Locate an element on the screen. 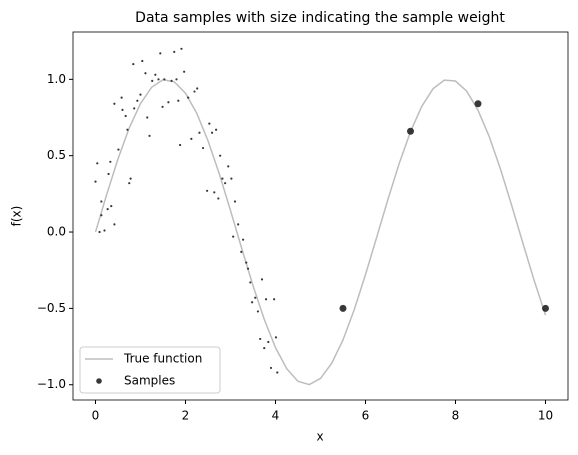 Image resolution: width=578 pixels, height=455 pixels. legend-box is located at coordinates (150, 370).